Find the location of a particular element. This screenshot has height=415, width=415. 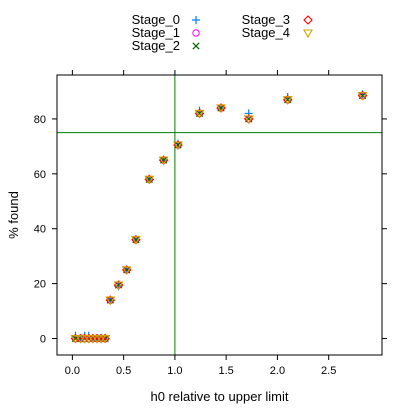

y-tick-label: 60 is located at coordinates (40, 175).